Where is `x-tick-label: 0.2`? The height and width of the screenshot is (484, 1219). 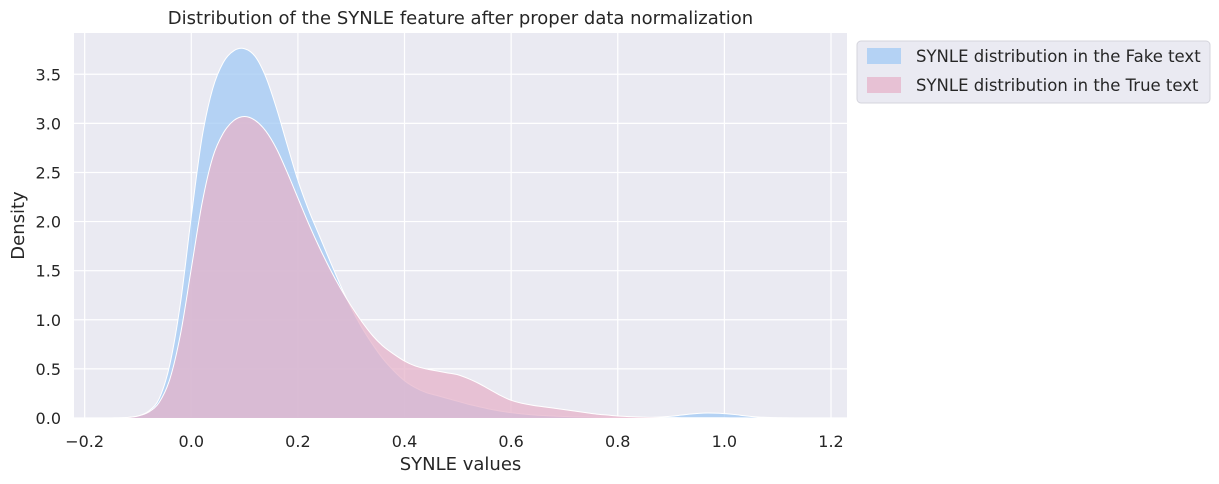
x-tick-label: 0.2 is located at coordinates (297, 441).